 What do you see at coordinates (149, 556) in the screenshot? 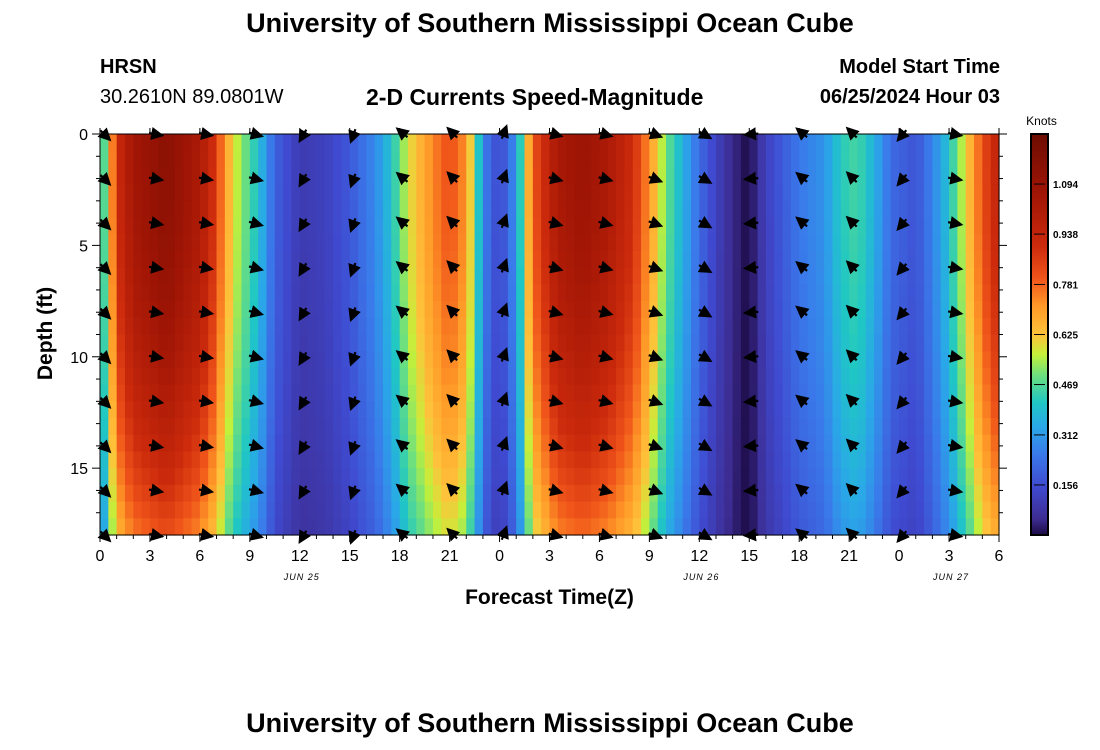
I see `x-tick-label: 3` at bounding box center [149, 556].